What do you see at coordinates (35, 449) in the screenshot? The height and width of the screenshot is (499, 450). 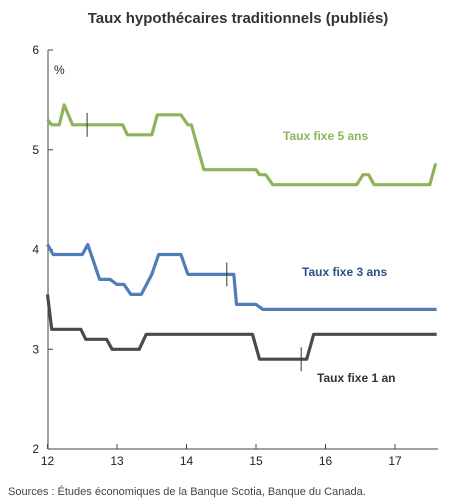 I see `y-tick-label: 2` at bounding box center [35, 449].